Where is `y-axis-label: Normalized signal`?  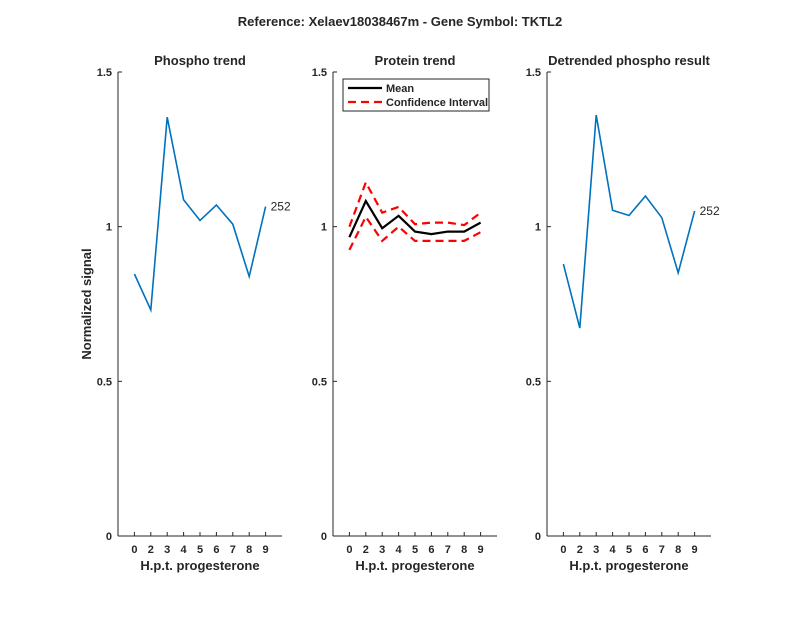
y-axis-label: Normalized signal is located at coordinates (86, 303).